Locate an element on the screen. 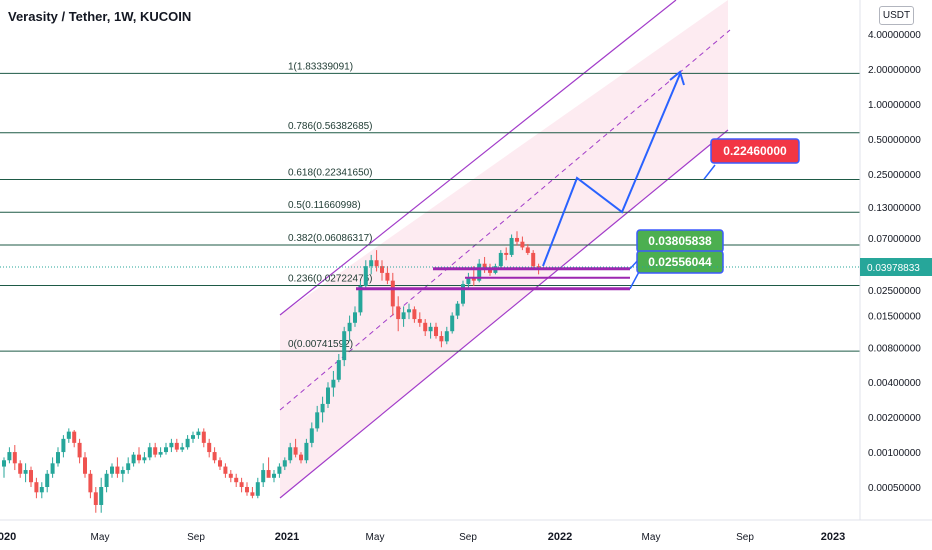  price-axis-tick: 1.00000000 is located at coordinates (894, 105).